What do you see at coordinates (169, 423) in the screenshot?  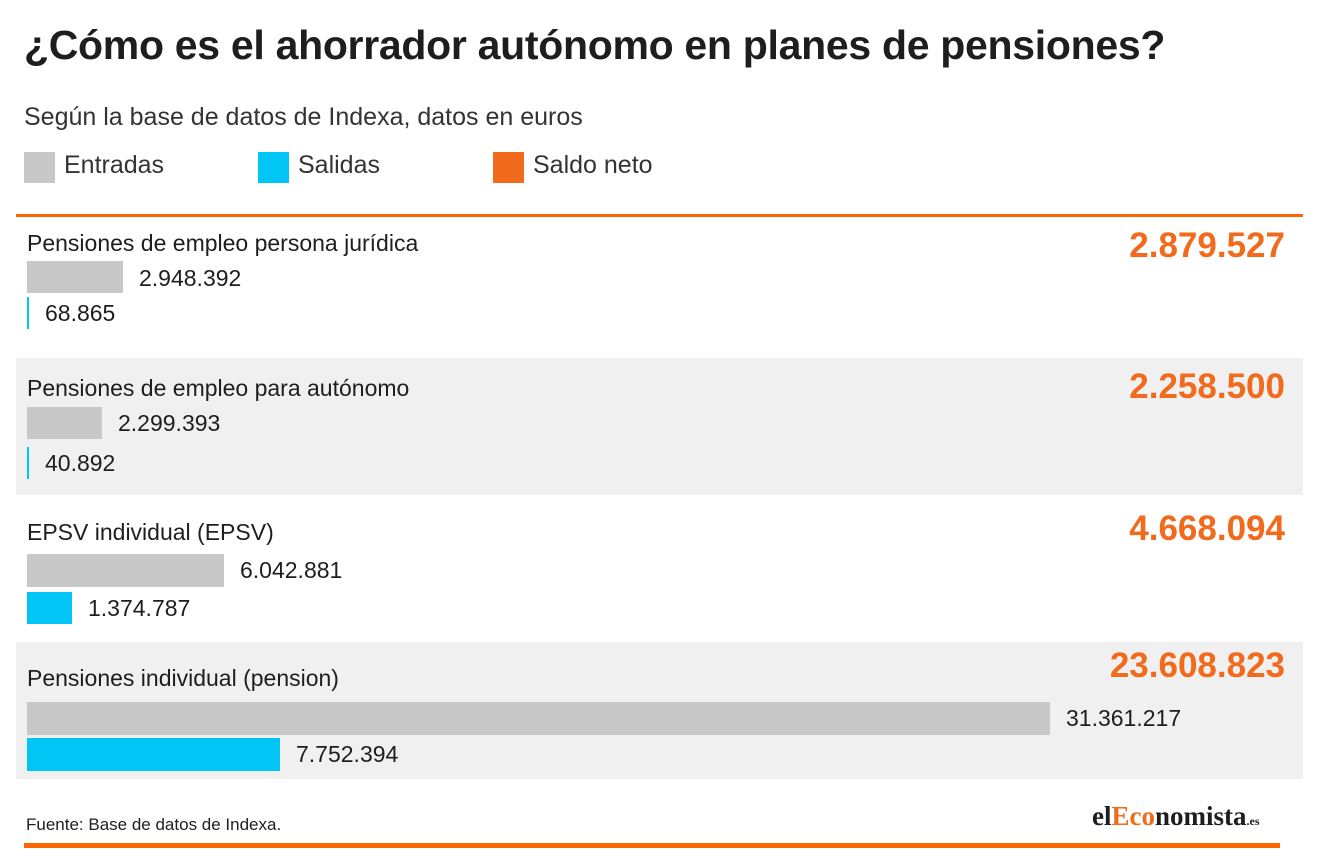 I see `entradas-value-label: 2.299.393` at bounding box center [169, 423].